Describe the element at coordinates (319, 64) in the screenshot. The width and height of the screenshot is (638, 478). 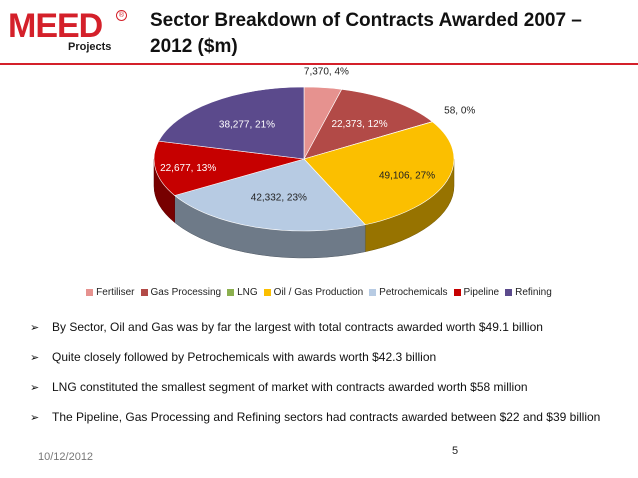
I see `title-divider` at that location.